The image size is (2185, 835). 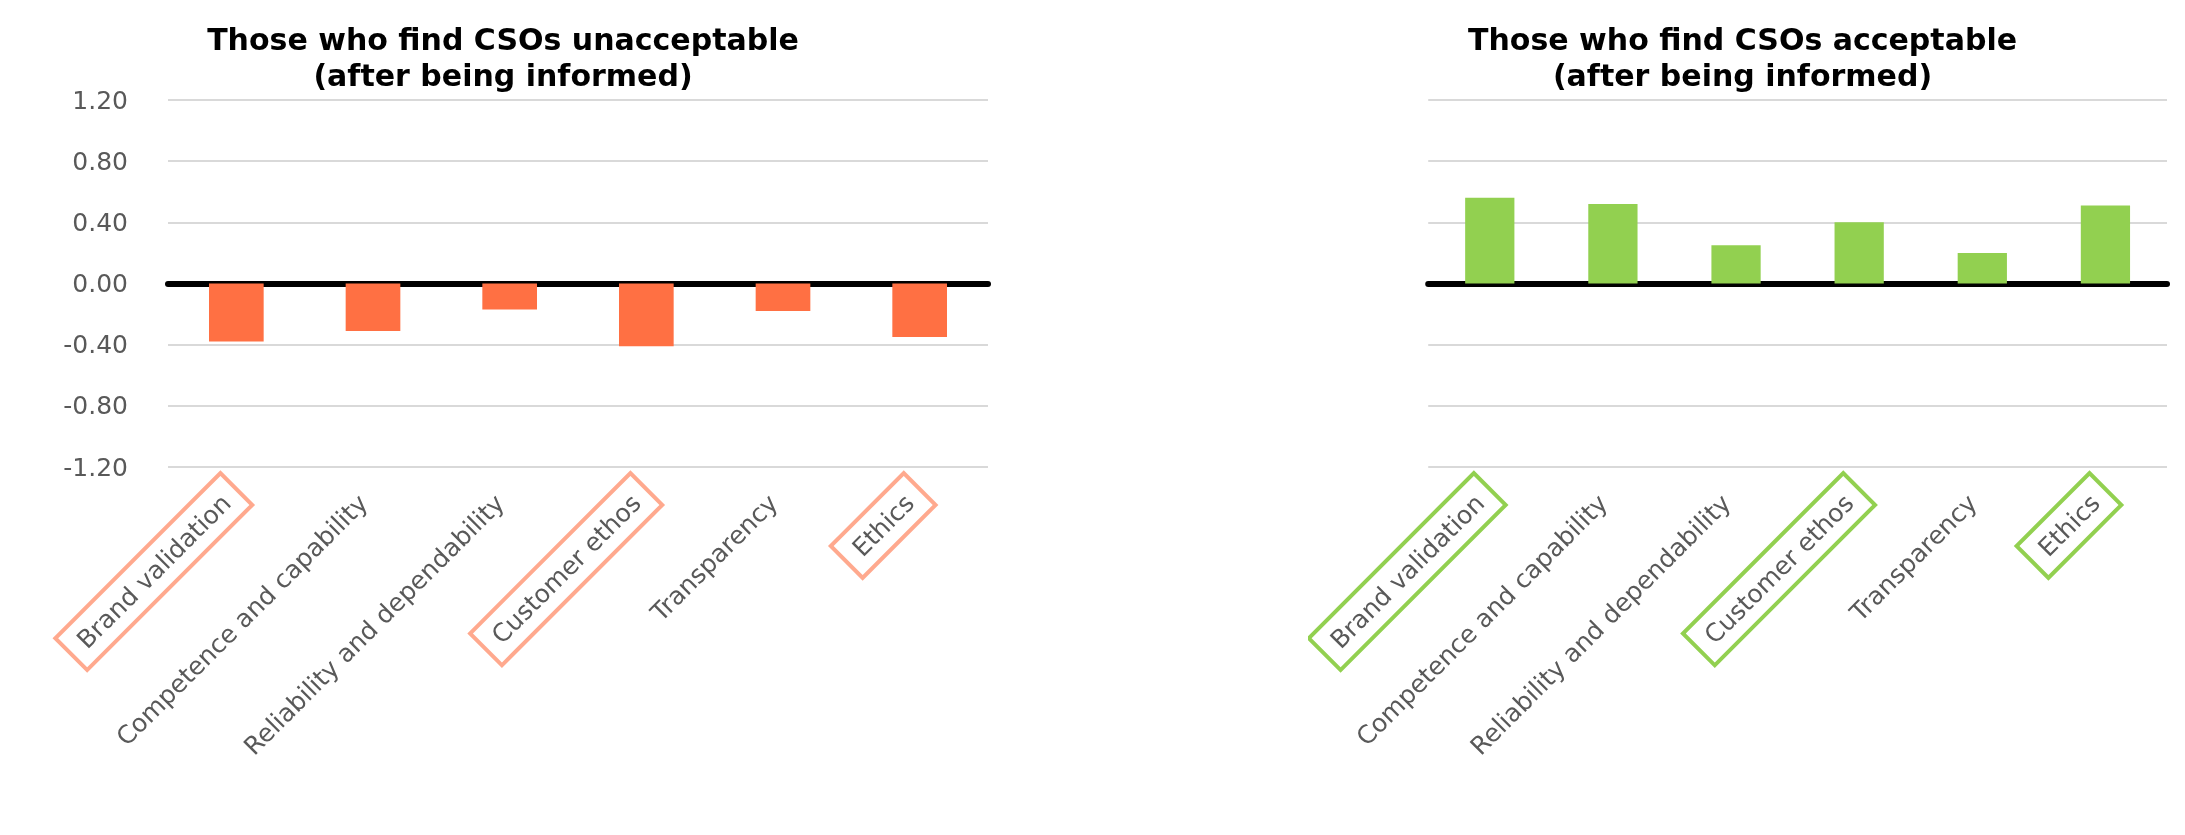 I want to click on y-tick-label: 0.80, so click(x=100, y=161).